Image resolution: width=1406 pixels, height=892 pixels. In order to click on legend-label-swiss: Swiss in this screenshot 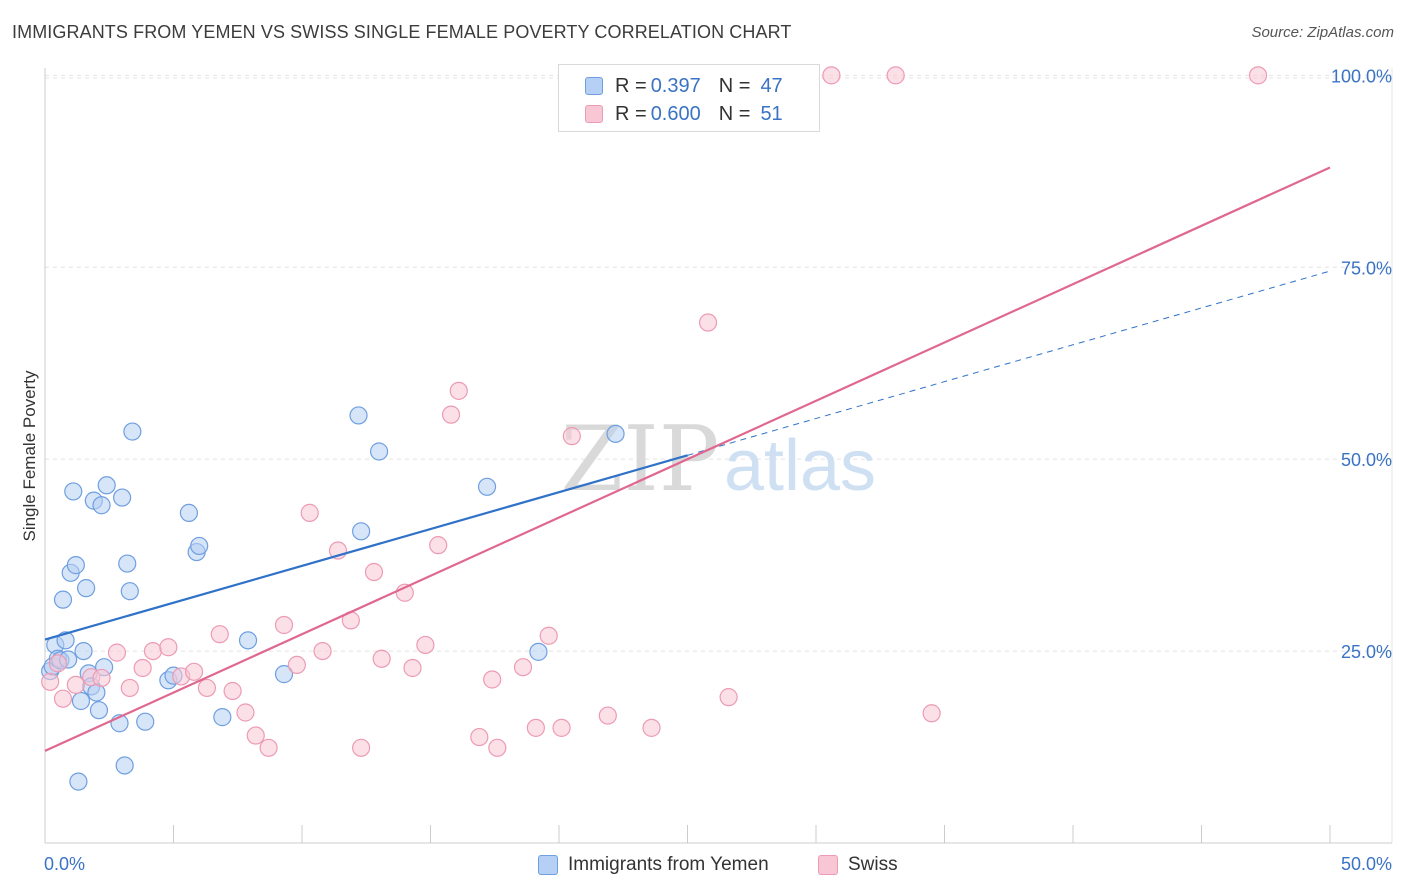, I will do `click(873, 864)`.